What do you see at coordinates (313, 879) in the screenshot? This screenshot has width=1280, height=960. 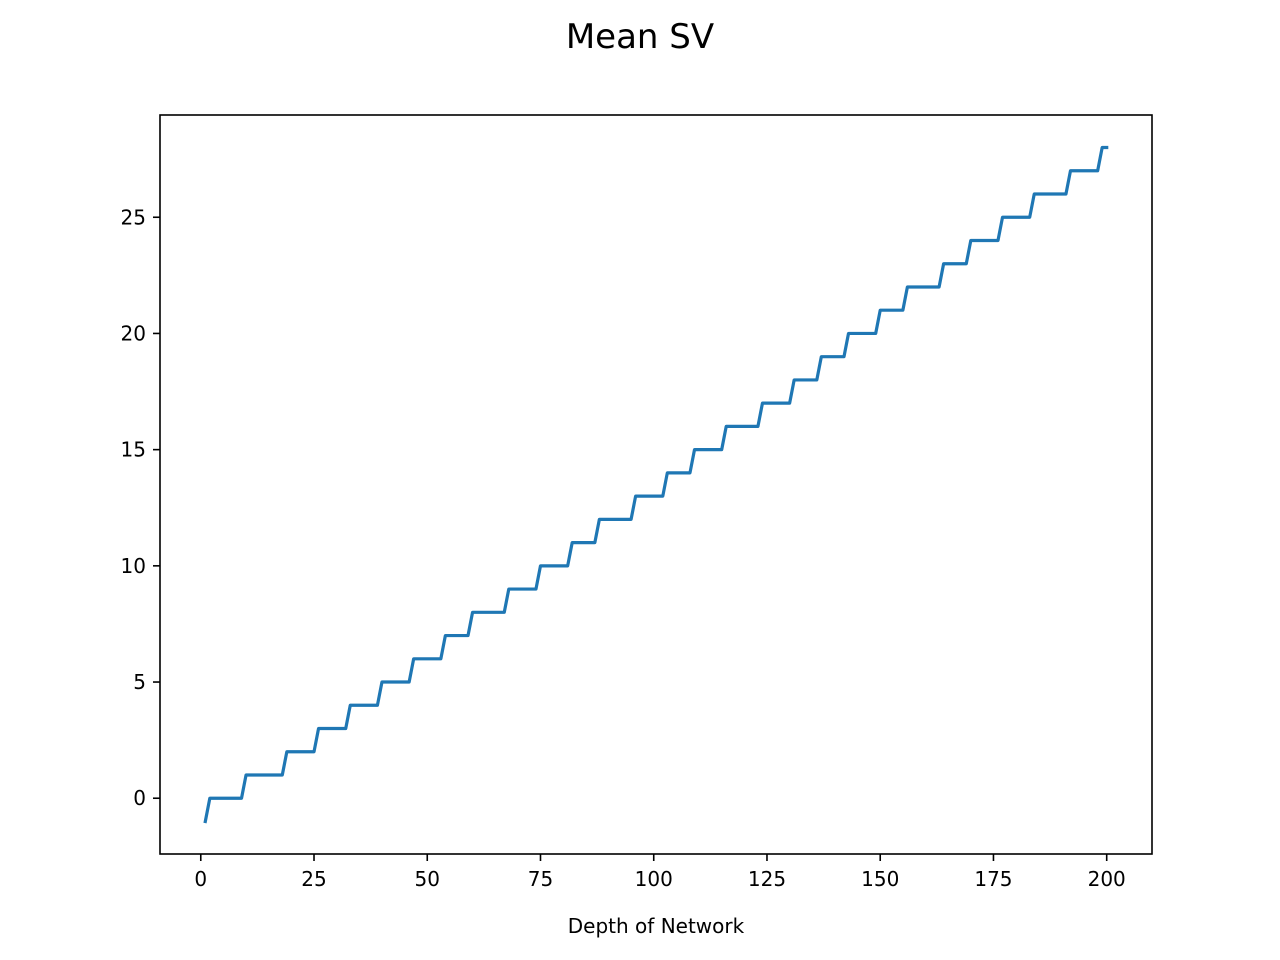 I see `x-tick-label: 25` at bounding box center [313, 879].